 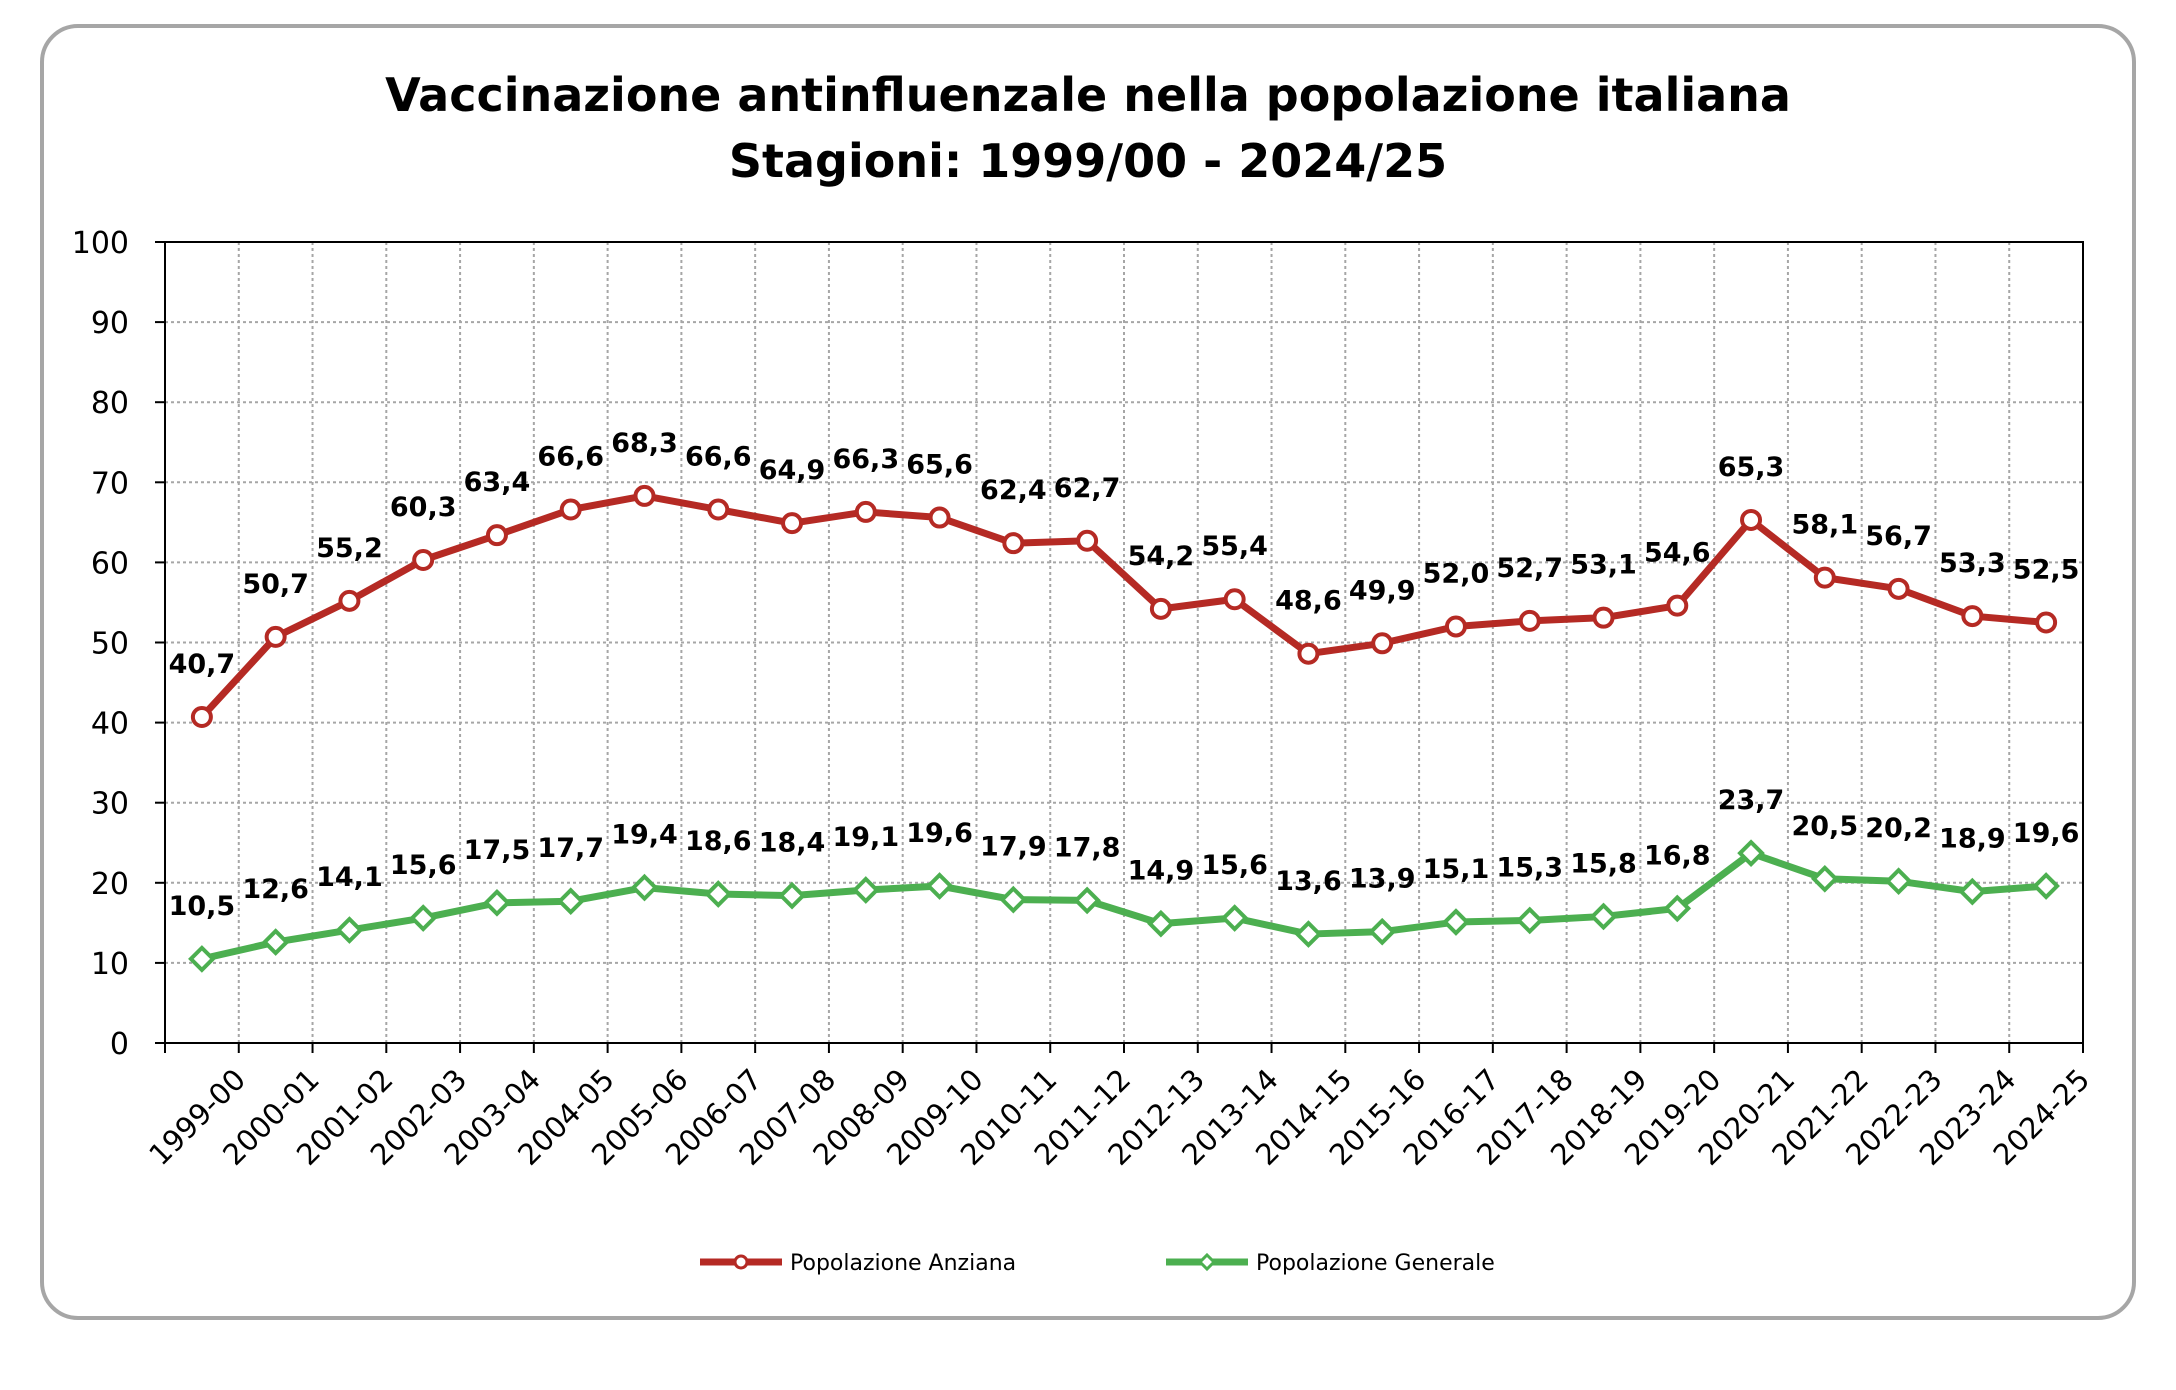 What do you see at coordinates (1456, 869) in the screenshot?
I see `data-label: 15,1` at bounding box center [1456, 869].